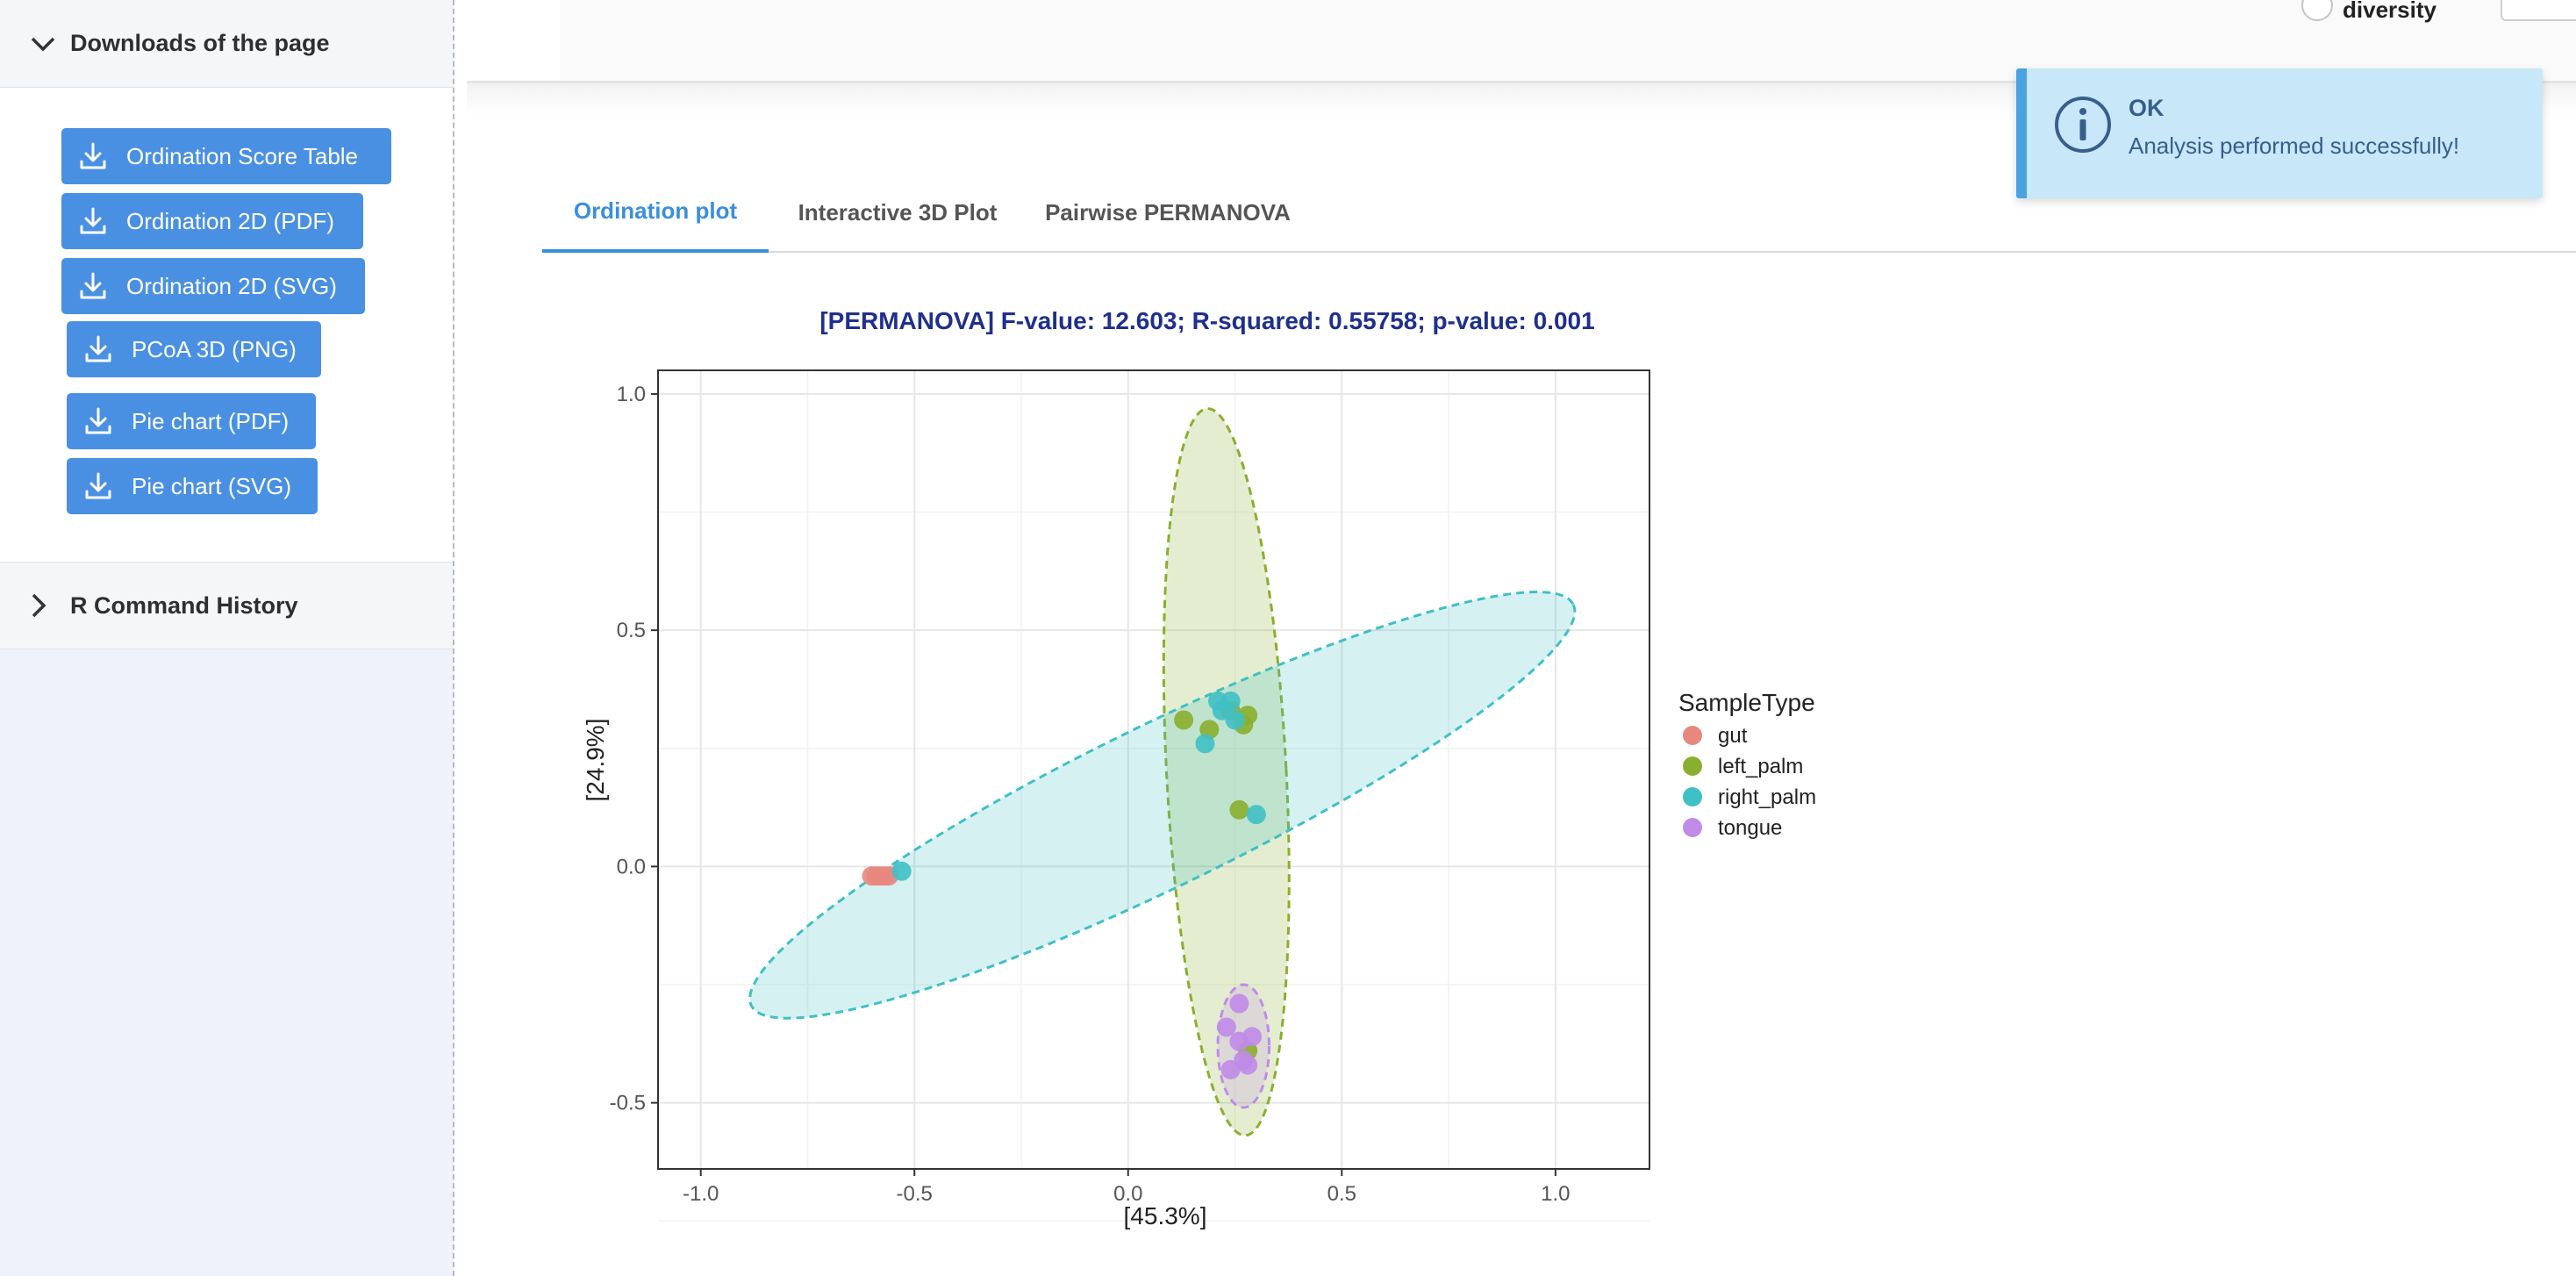  I want to click on ordination-2d-pdf-button: Ordination 2D (PDF), so click(212, 221).